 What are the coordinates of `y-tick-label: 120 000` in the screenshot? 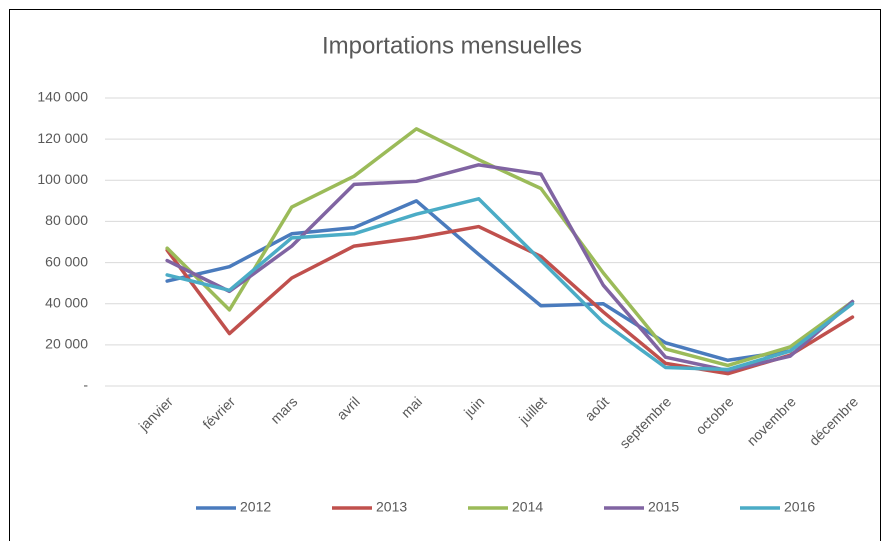 It's located at (62, 138).